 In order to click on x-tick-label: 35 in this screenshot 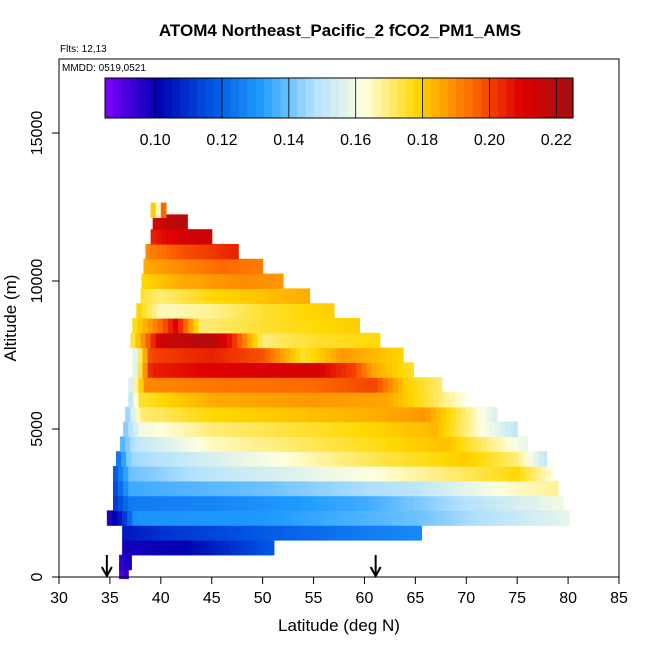, I will do `click(110, 598)`.